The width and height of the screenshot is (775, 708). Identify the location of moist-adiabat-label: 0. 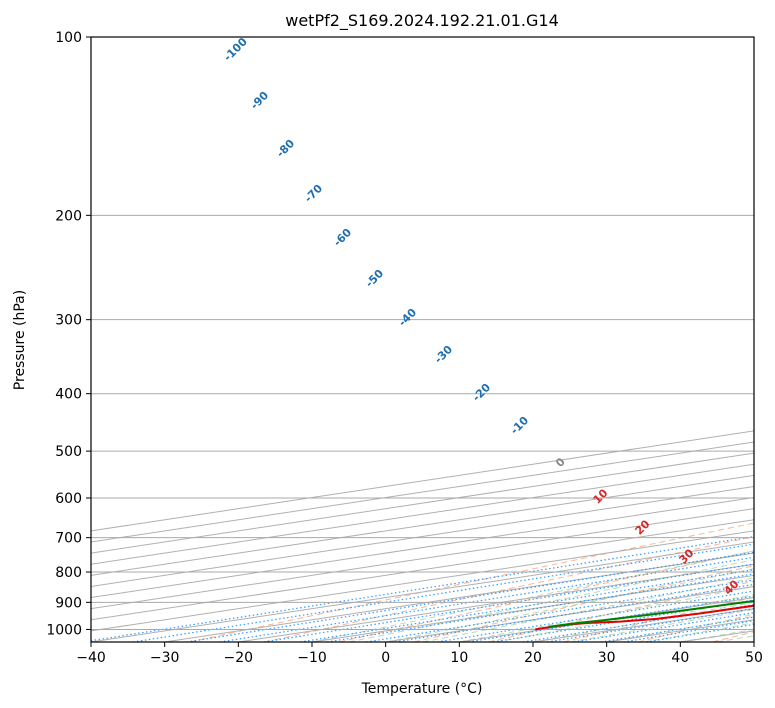
(560, 462).